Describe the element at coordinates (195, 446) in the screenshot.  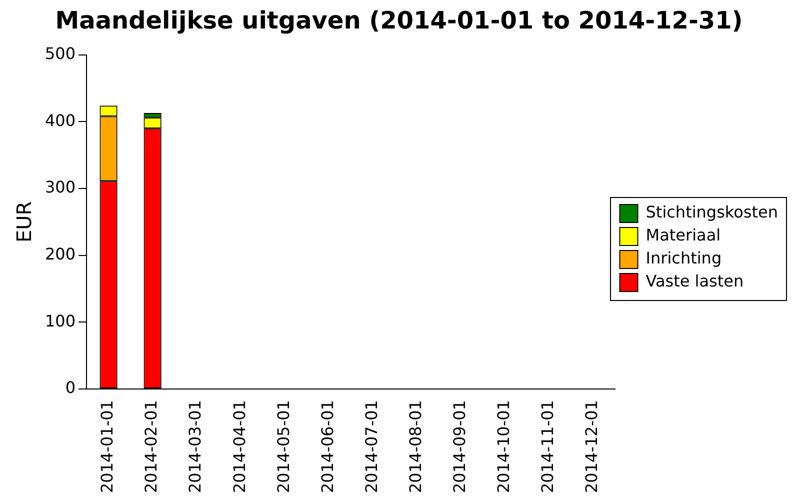
I see `x-tick-label: 2014-03-01` at that location.